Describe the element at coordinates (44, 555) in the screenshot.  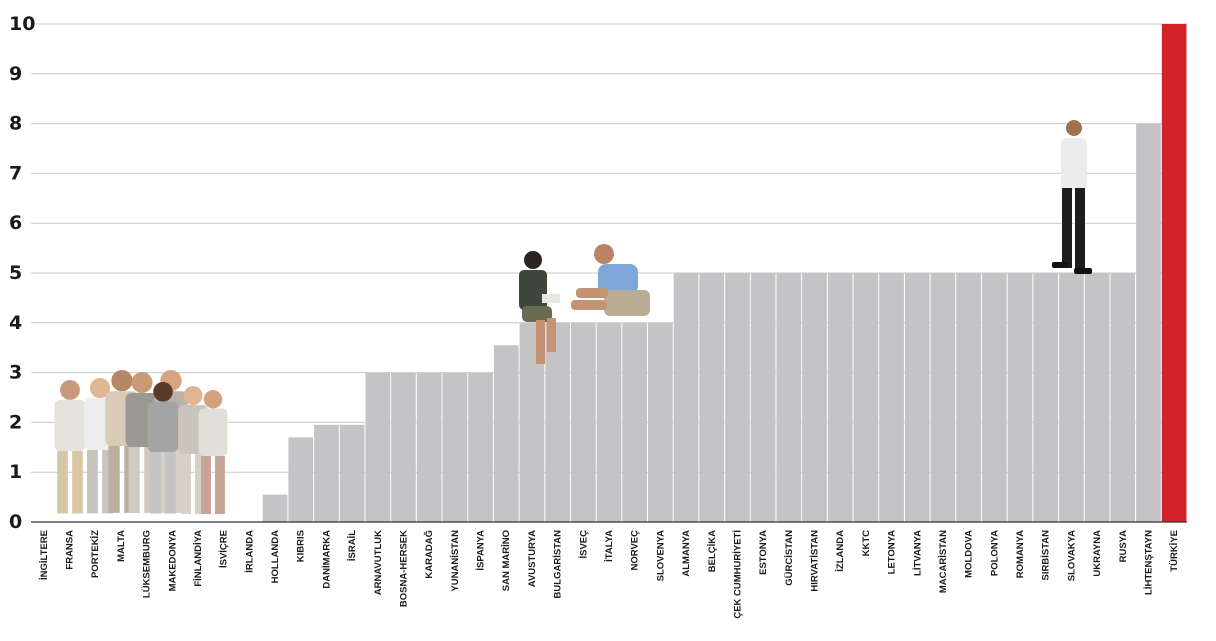
I see `x-tick-label: İNGİLTERE` at that location.